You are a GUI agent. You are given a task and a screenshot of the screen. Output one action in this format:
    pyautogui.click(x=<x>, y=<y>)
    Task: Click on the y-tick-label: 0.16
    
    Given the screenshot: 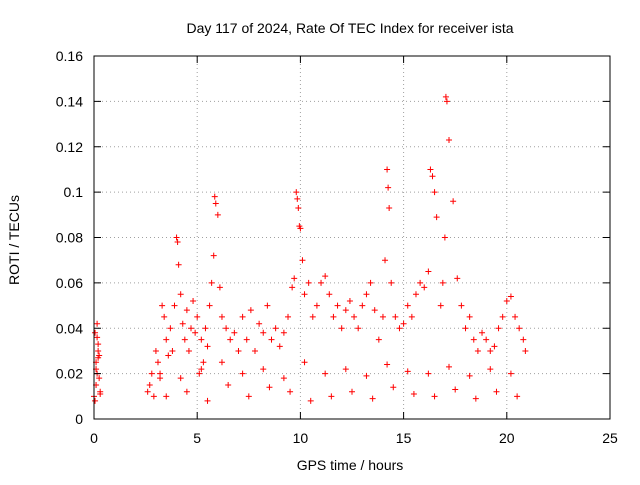 What is the action you would take?
    pyautogui.click(x=69, y=56)
    